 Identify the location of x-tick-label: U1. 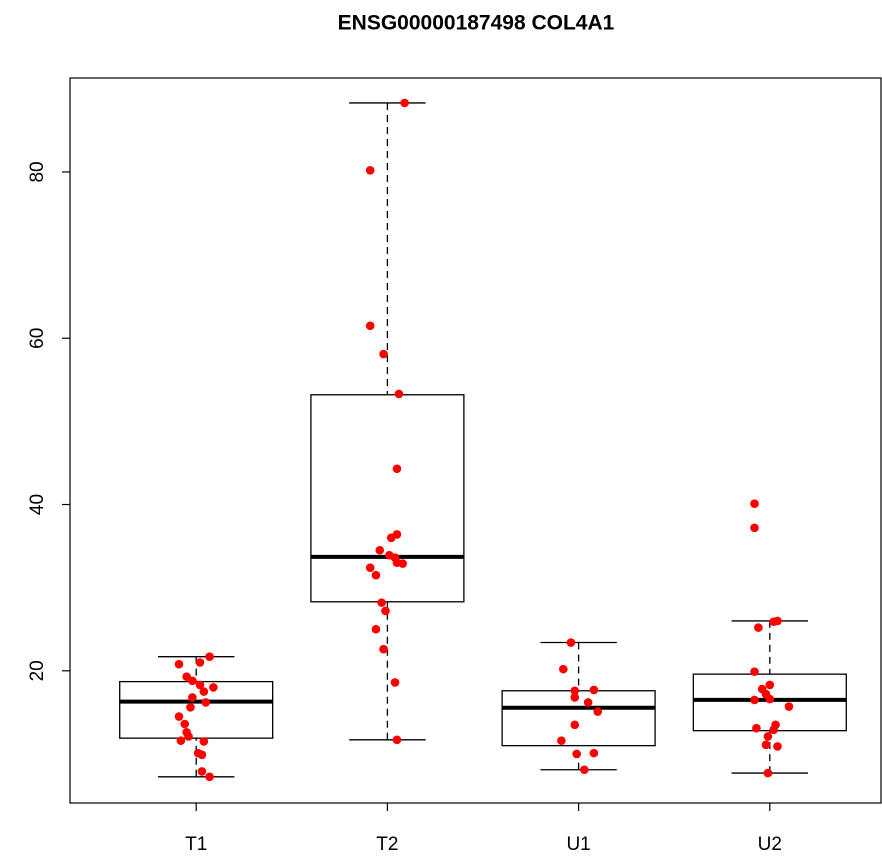
(578, 844).